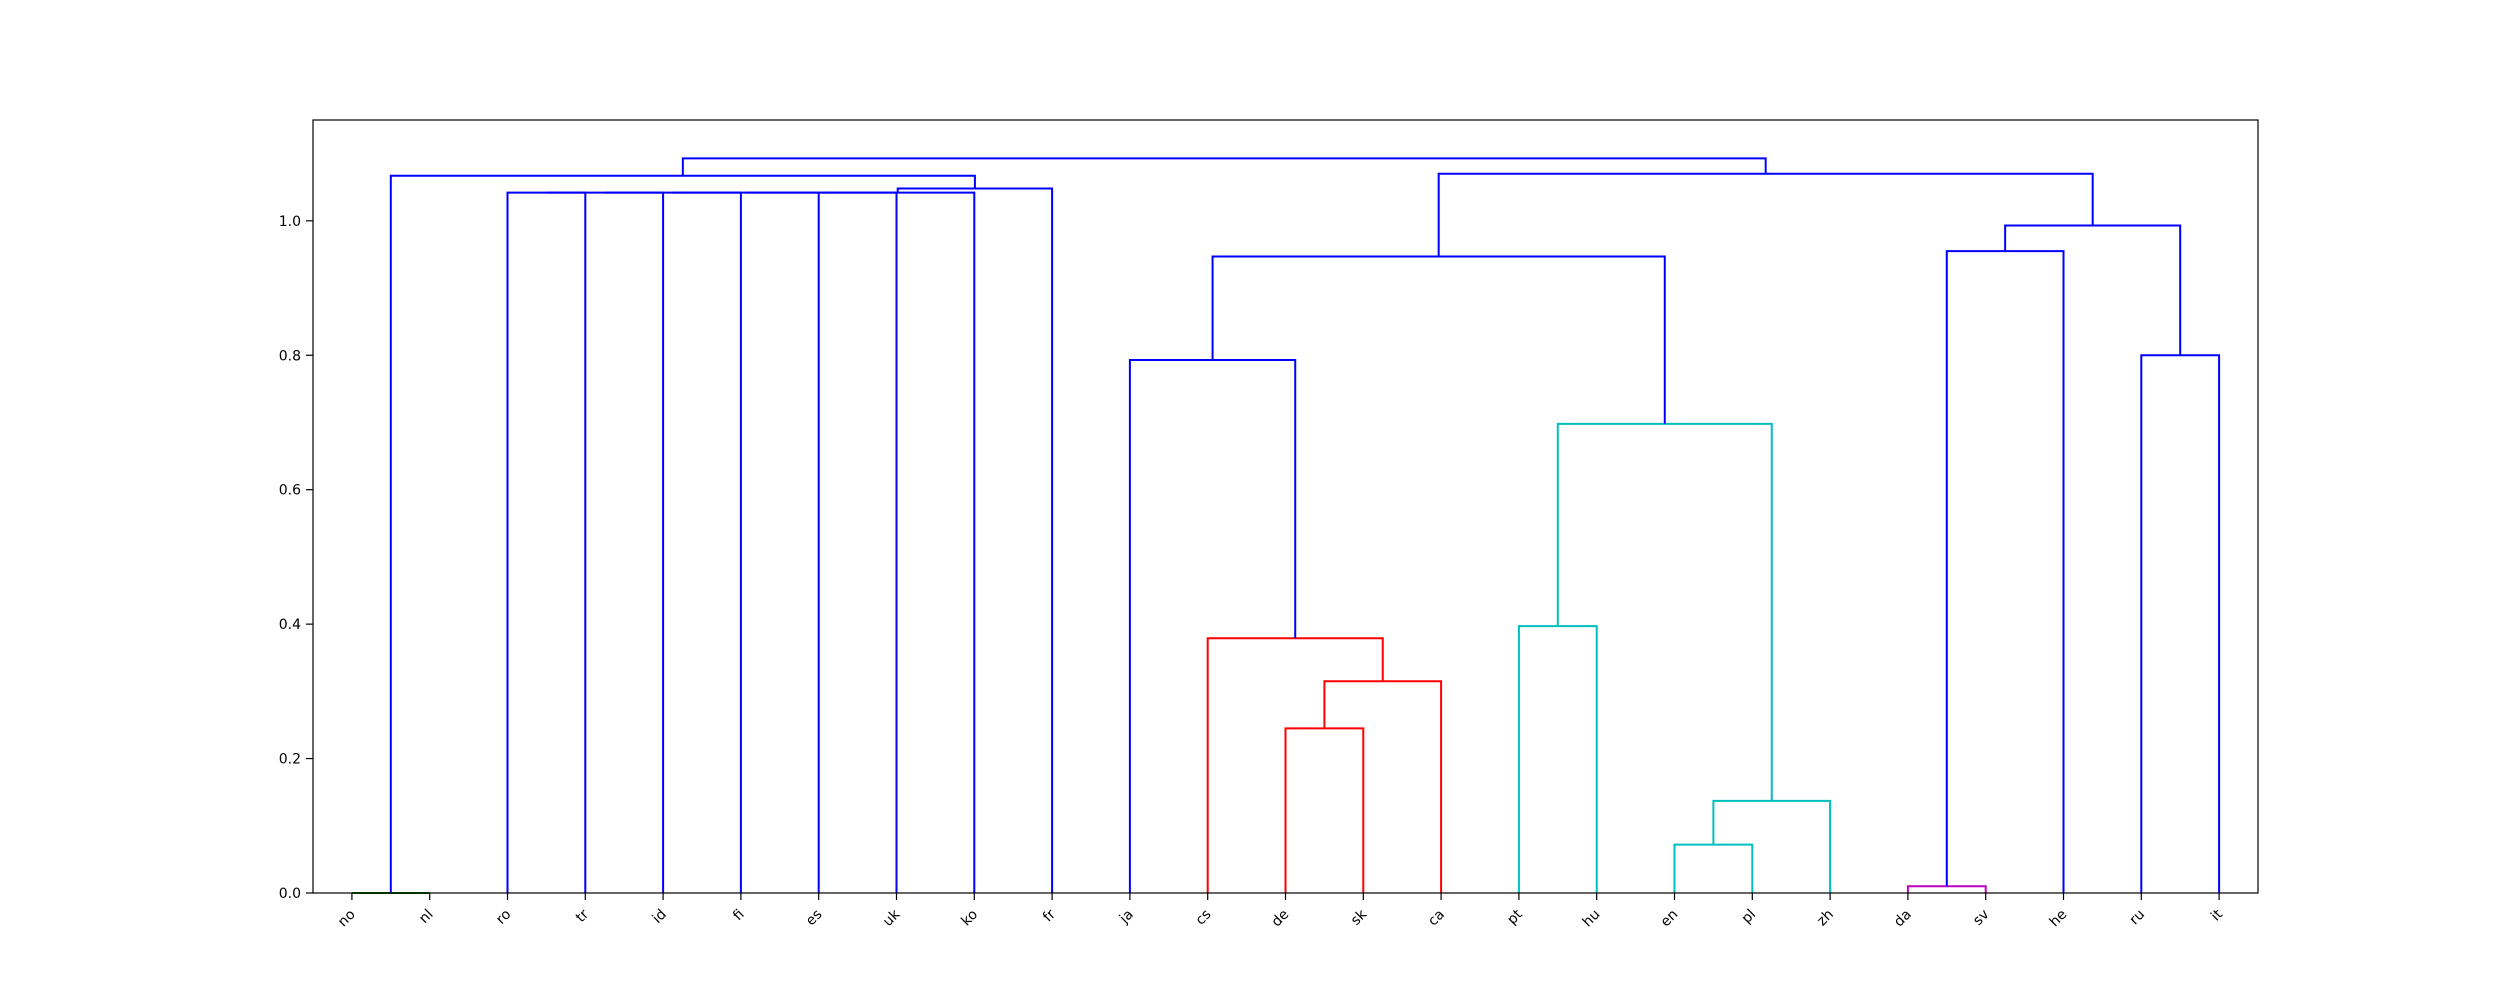 The width and height of the screenshot is (2500, 1000). I want to click on y-tick-label: 0.2, so click(290, 760).